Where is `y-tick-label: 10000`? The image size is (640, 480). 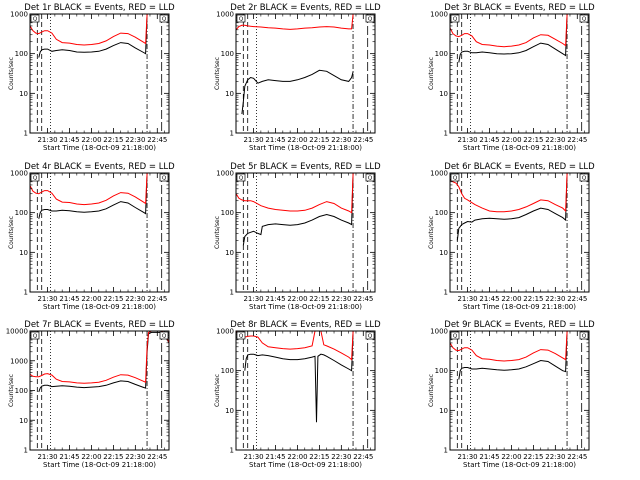
y-tick-label: 10000 is located at coordinates (17, 332).